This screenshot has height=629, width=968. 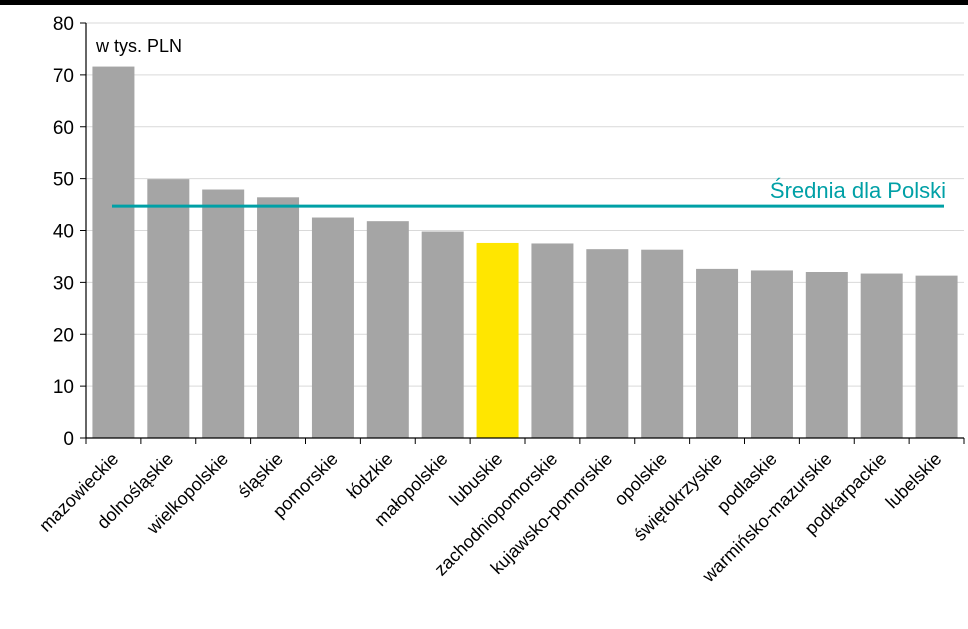 I want to click on y-tick-label: 40, so click(x=63, y=232).